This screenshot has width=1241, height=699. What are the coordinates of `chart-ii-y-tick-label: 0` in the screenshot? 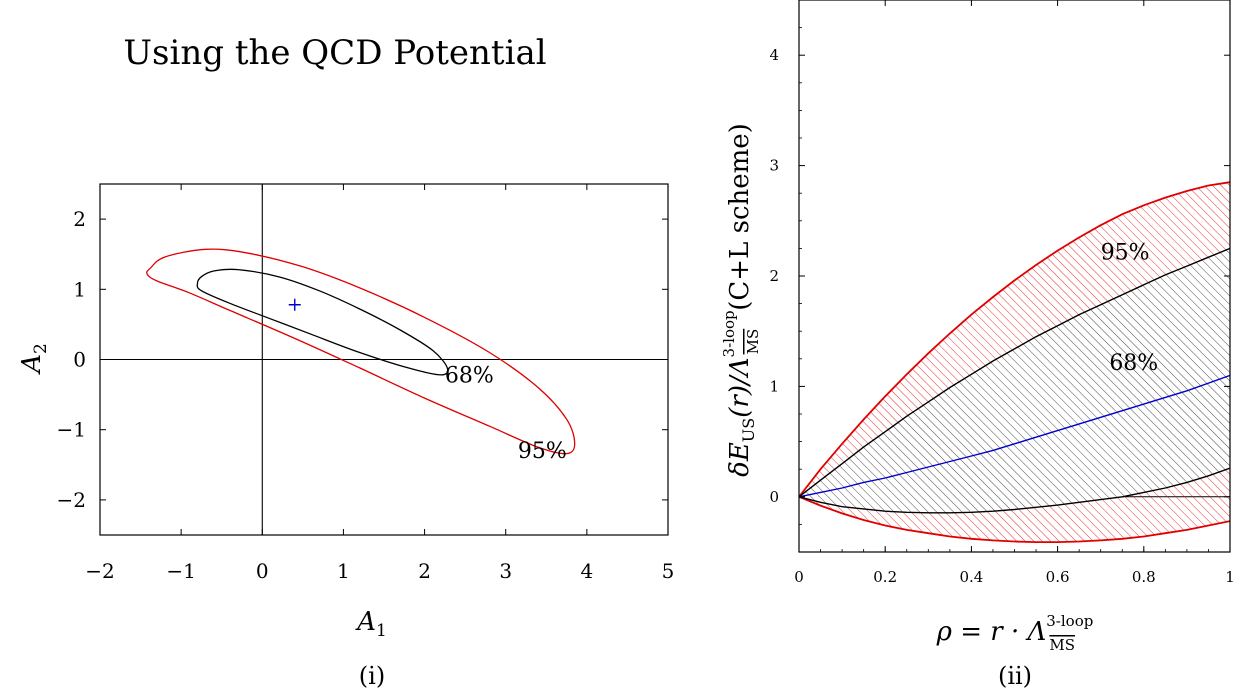 It's located at (774, 497).